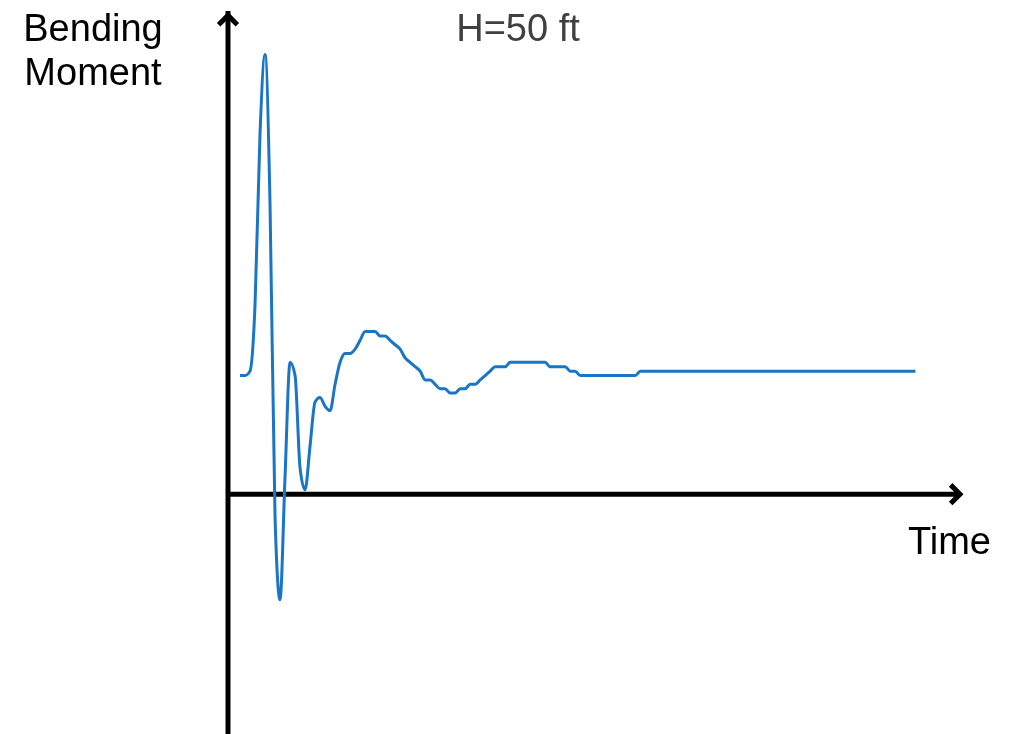  I want to click on x-axis-title: Time, so click(949, 541).